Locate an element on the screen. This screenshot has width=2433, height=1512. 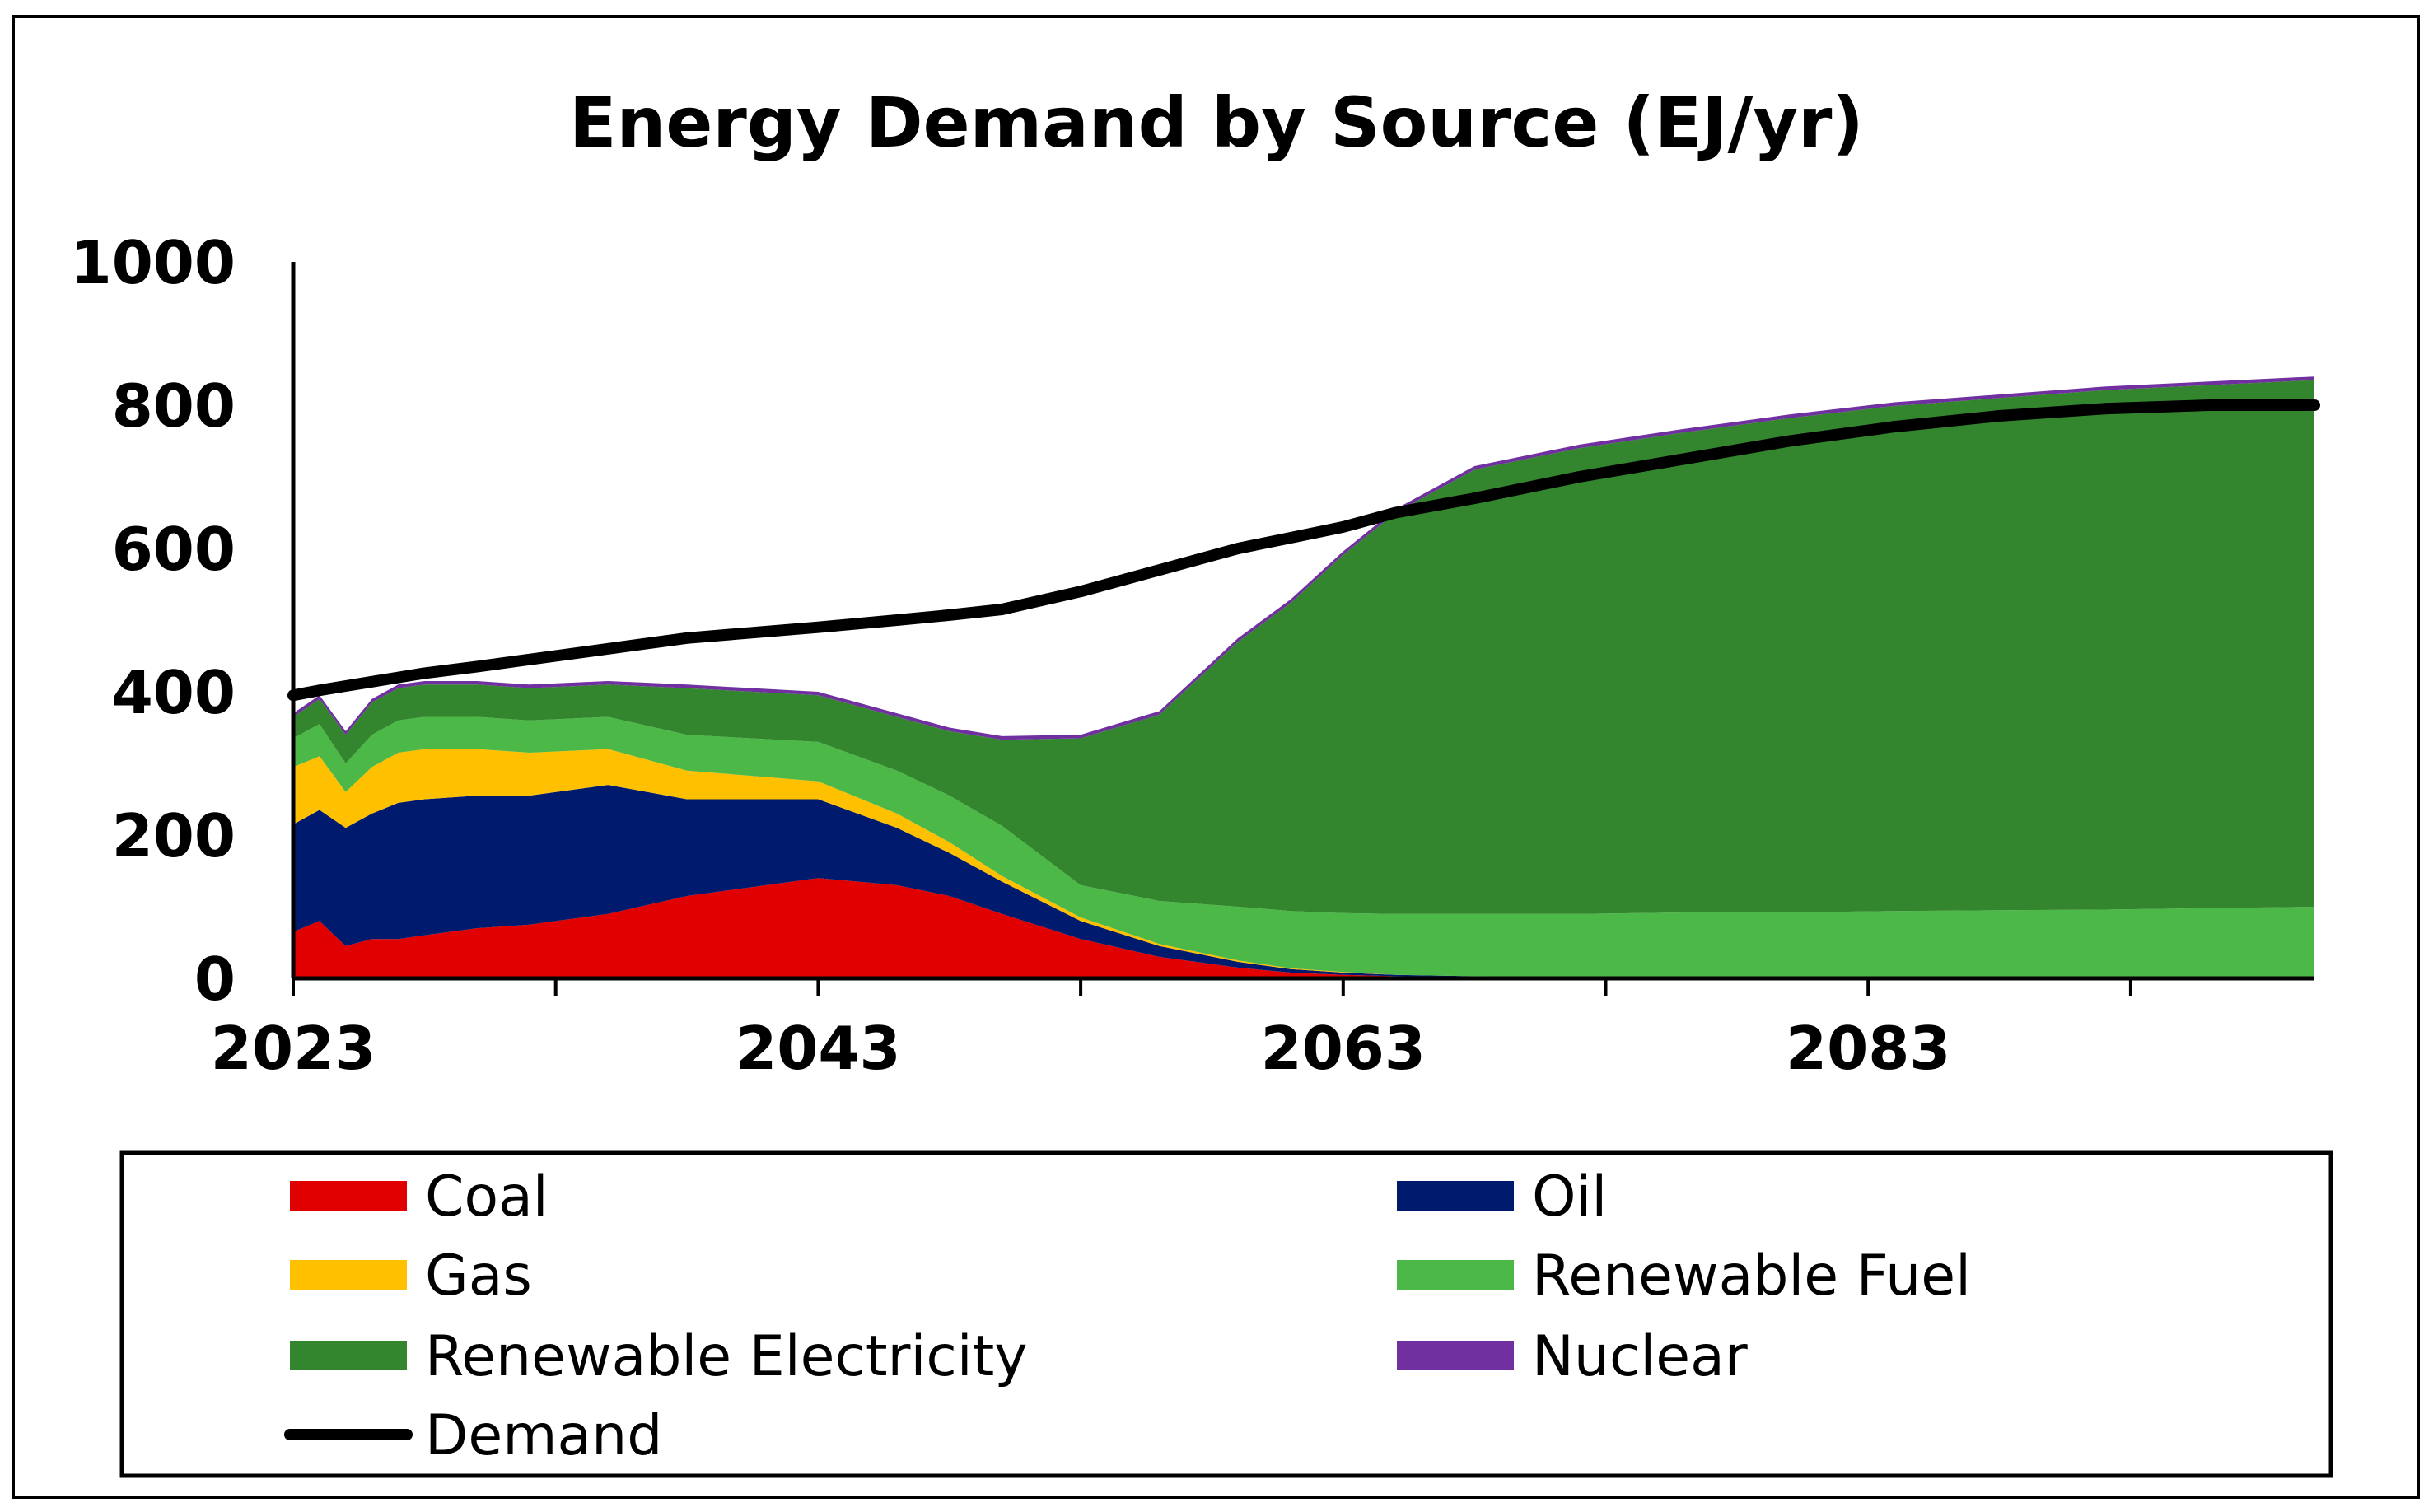
x-tick-label: 2023 is located at coordinates (294, 1048).